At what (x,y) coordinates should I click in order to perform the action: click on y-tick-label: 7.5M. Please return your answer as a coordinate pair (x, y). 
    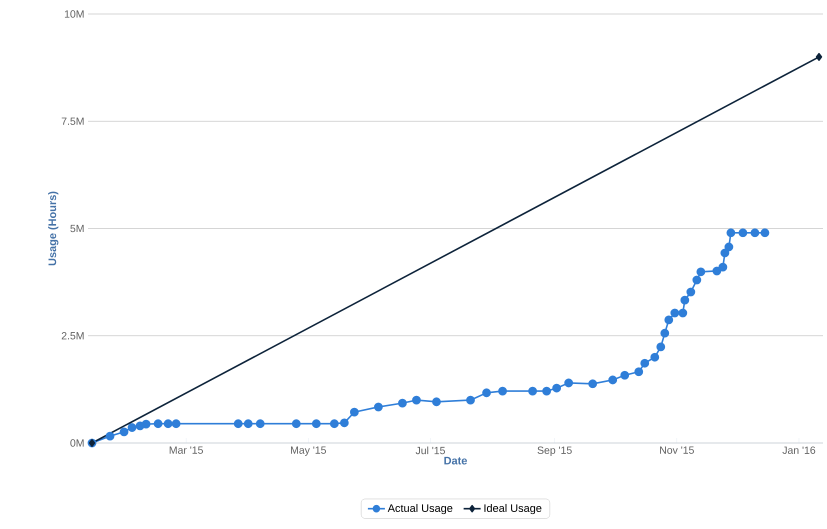
    Looking at the image, I should click on (73, 121).